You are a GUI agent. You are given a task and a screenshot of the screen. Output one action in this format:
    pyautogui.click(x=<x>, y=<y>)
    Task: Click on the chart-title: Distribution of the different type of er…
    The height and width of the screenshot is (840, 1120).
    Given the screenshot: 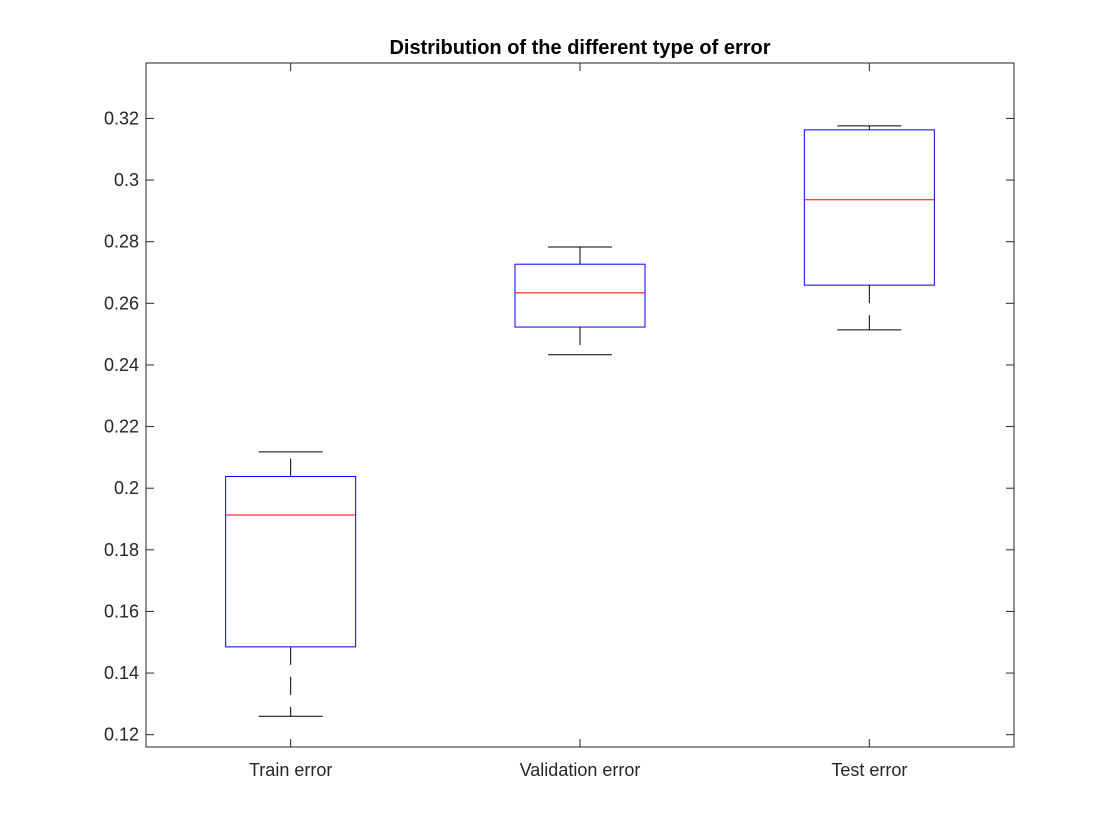 What is the action you would take?
    pyautogui.click(x=579, y=48)
    